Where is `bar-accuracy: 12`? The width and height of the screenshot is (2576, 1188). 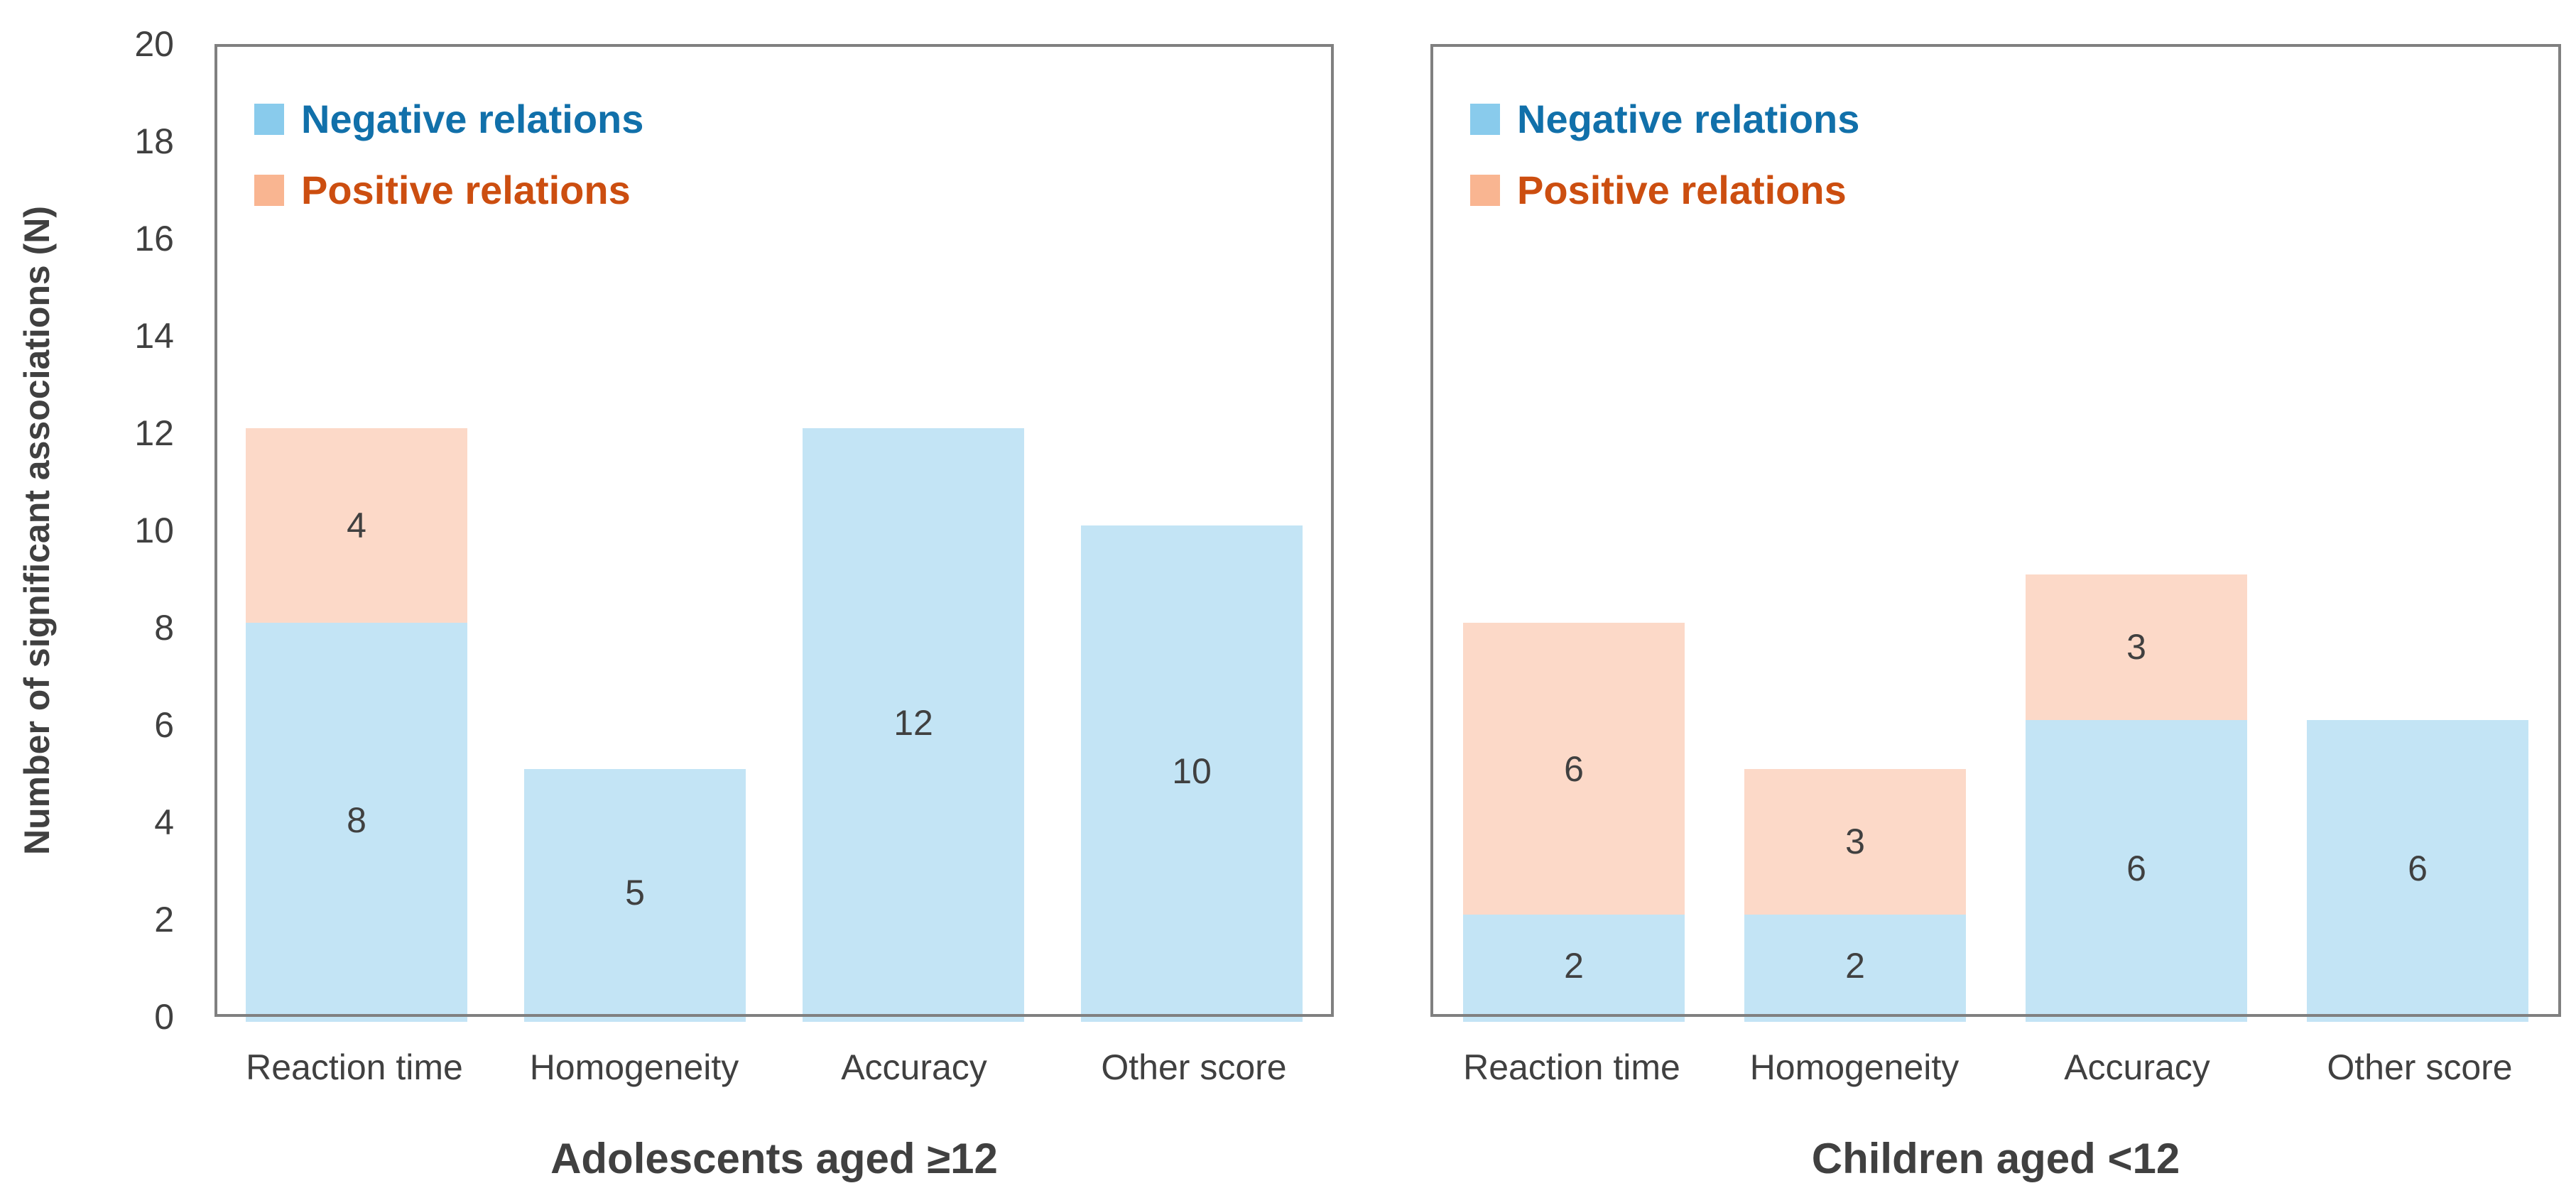
bar-accuracy: 12 is located at coordinates (913, 725).